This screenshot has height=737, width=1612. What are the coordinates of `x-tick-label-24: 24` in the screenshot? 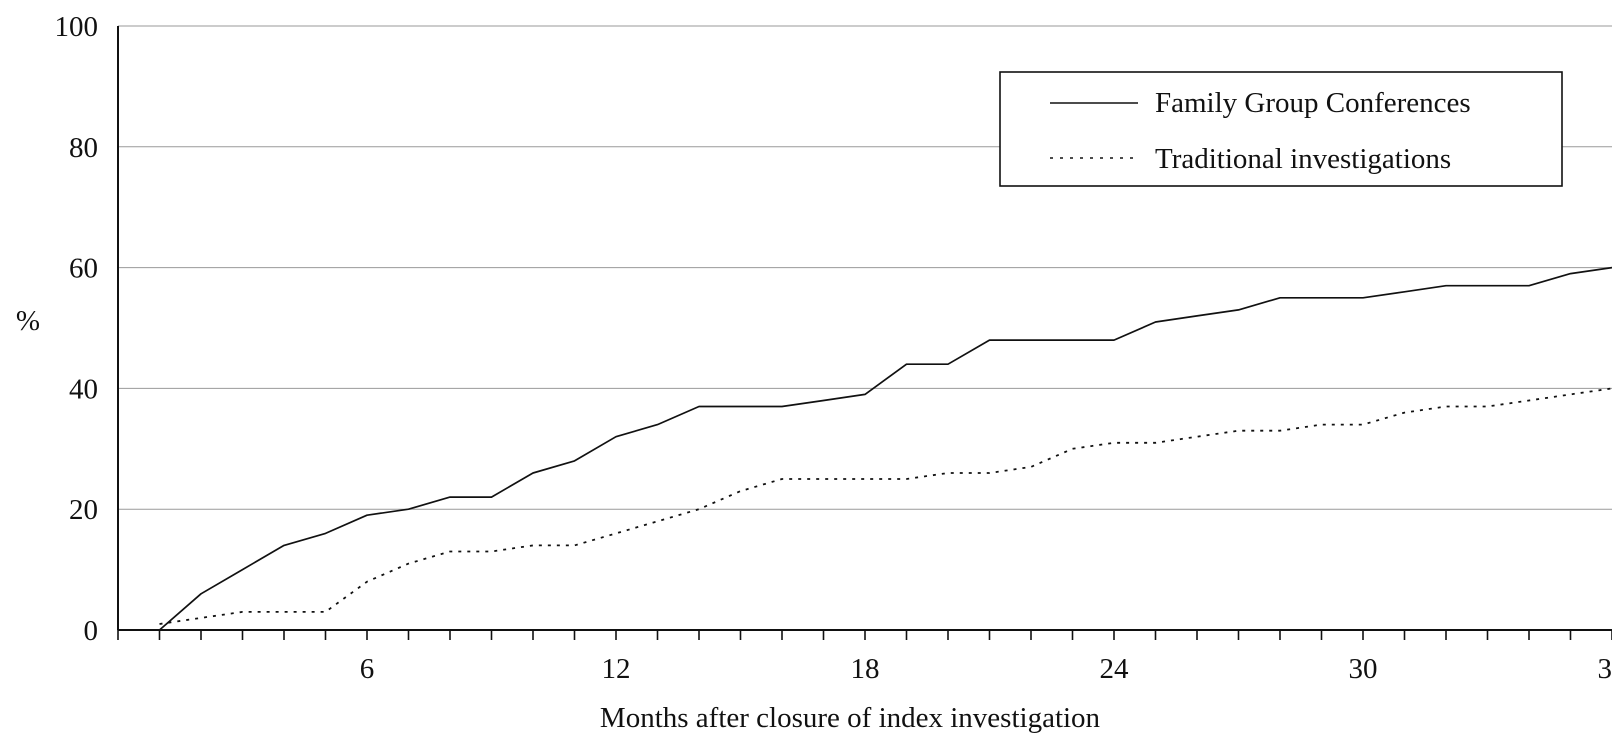 It's located at (1115, 669).